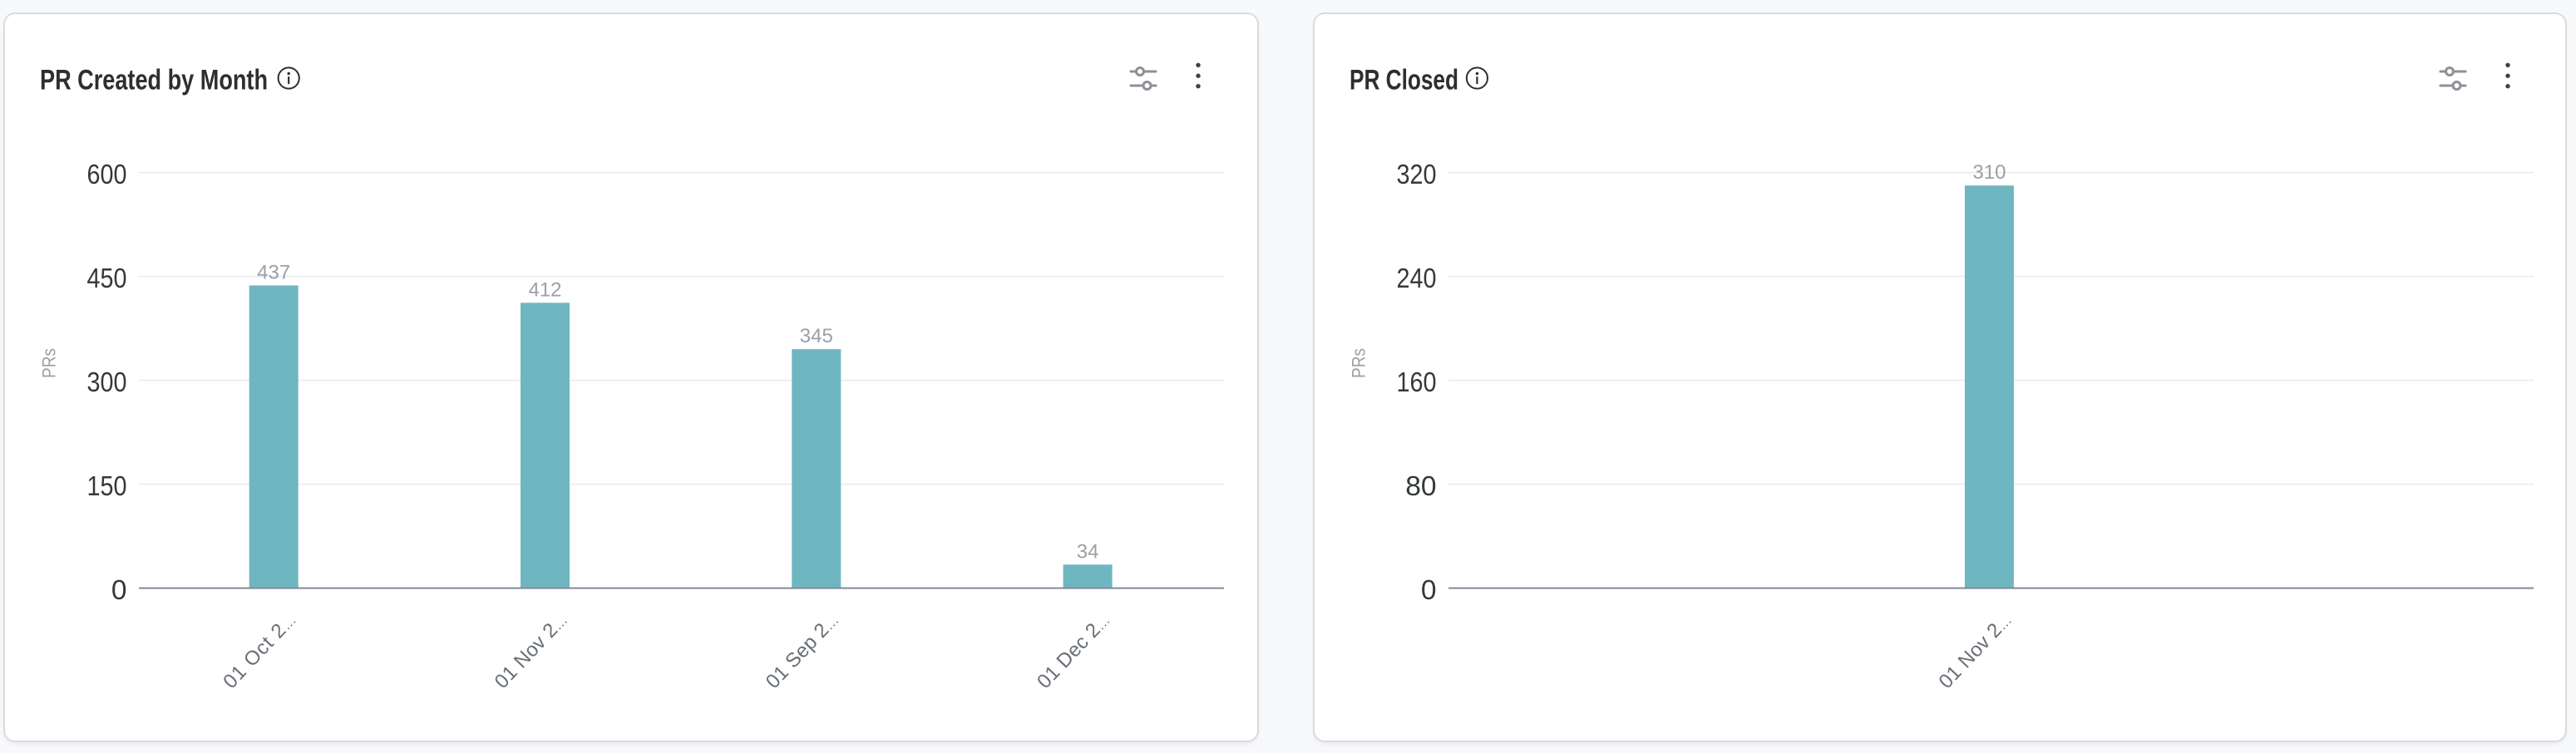 The height and width of the screenshot is (753, 2576). What do you see at coordinates (107, 279) in the screenshot?
I see `svg-text: 450` at bounding box center [107, 279].